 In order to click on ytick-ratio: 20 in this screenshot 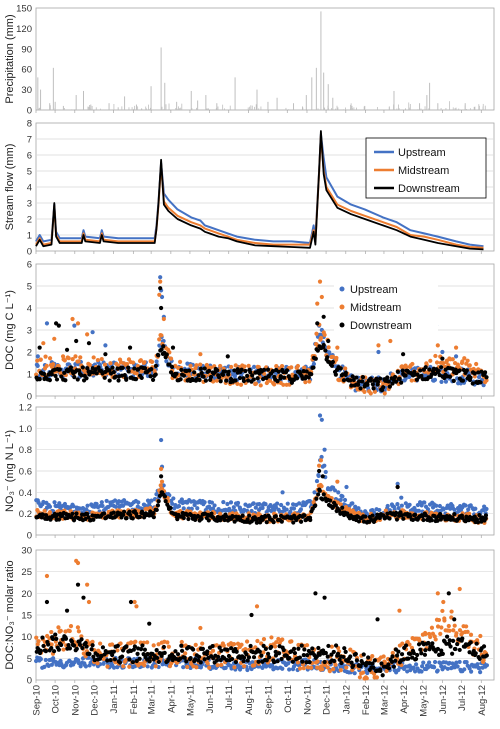, I will do `click(26, 594)`.